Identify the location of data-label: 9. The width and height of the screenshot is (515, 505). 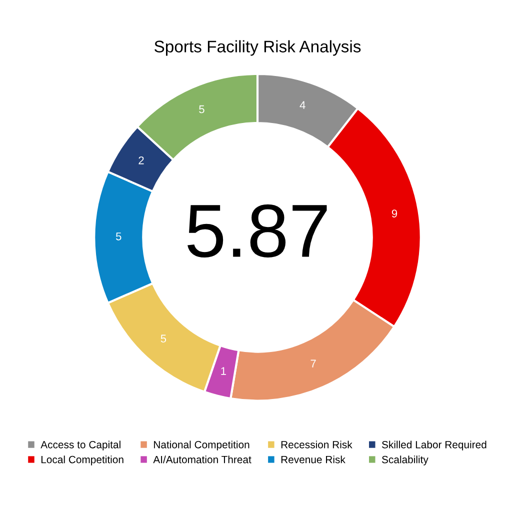
(395, 214).